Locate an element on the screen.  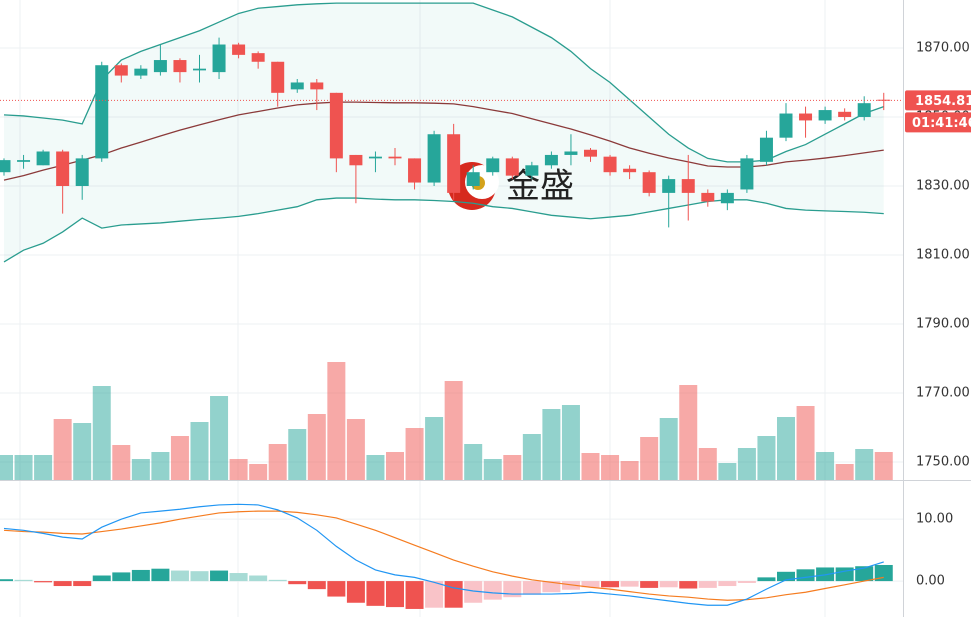
y-tick-label: 1790.00 is located at coordinates (943, 324).